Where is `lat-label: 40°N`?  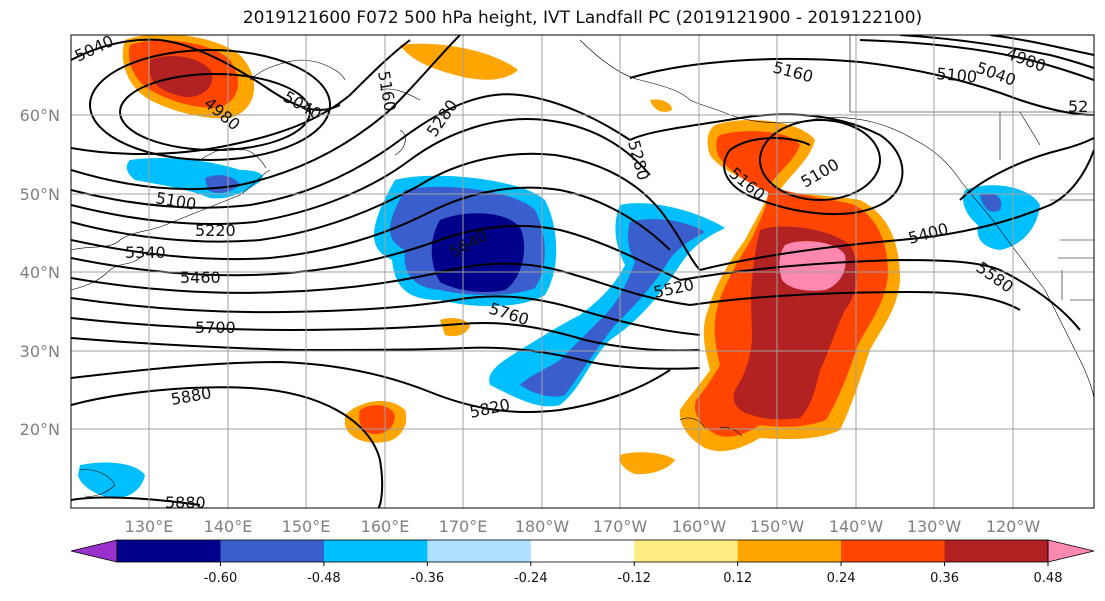 lat-label: 40°N is located at coordinates (40, 272).